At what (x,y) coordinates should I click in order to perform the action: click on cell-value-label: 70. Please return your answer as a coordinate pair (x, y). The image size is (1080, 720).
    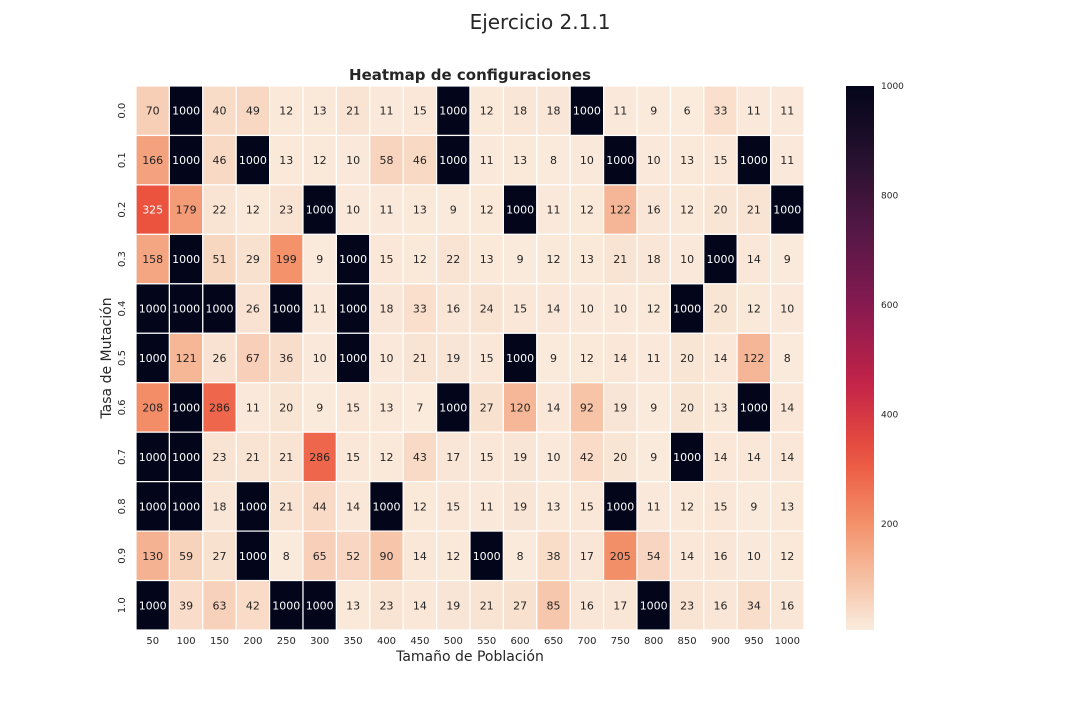
    Looking at the image, I should click on (153, 111).